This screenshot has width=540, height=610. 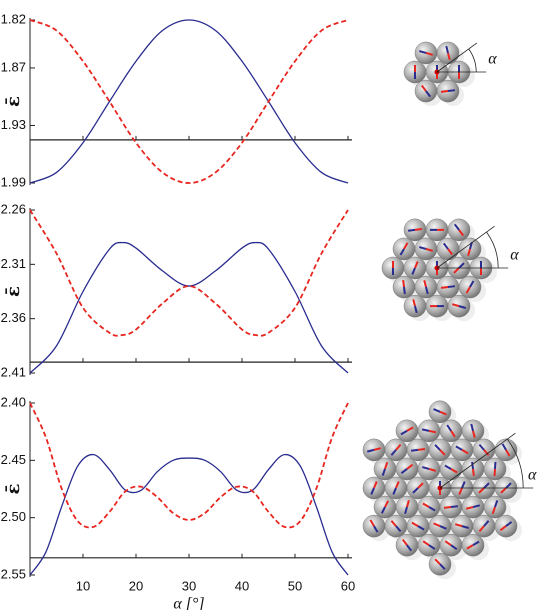 What do you see at coordinates (348, 585) in the screenshot?
I see `x-tick-label: 60` at bounding box center [348, 585].